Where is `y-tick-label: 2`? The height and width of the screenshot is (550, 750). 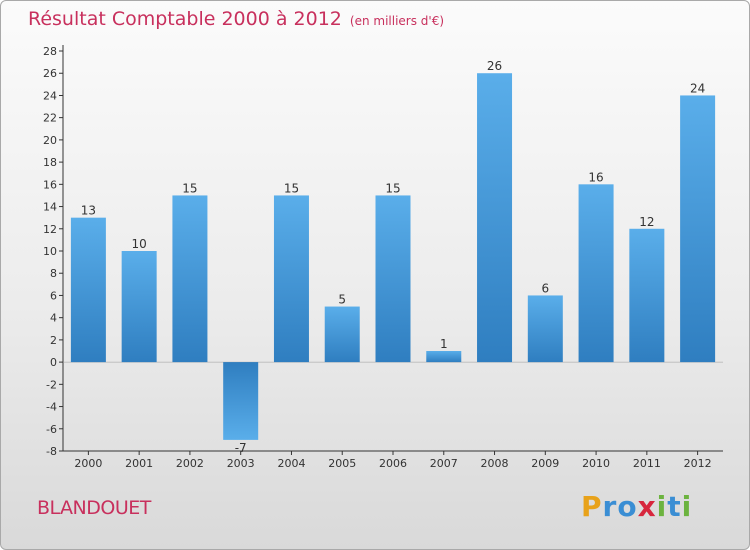 y-tick-label: 2 is located at coordinates (53, 340).